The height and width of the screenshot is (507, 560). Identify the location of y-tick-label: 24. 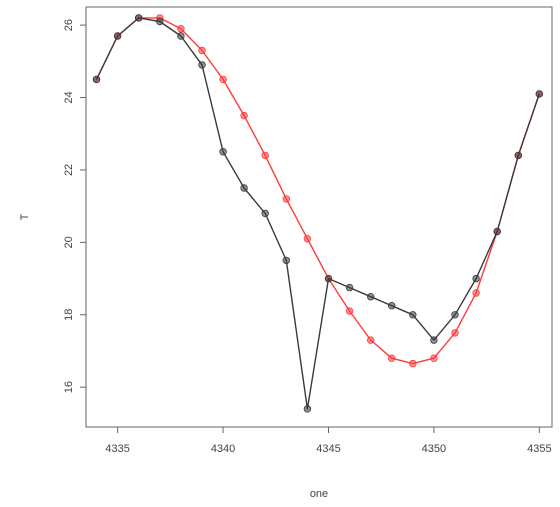
(69, 97).